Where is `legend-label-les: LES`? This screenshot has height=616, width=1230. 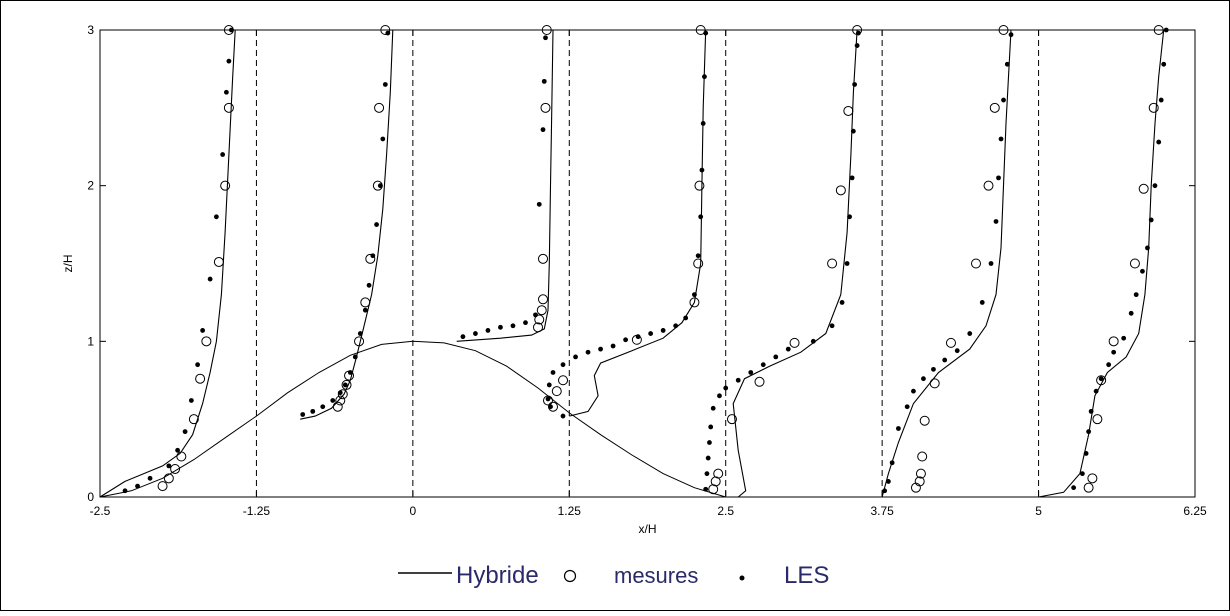
legend-label-les: LES is located at coordinates (806, 575).